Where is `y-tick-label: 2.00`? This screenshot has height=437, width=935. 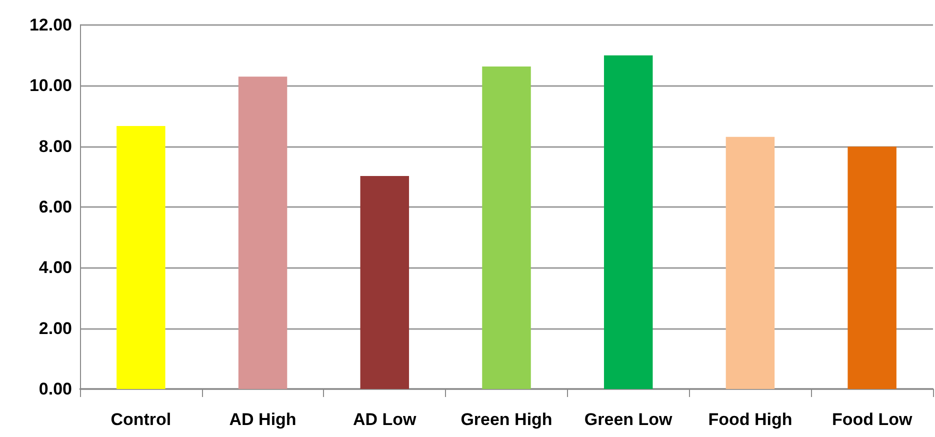 y-tick-label: 2.00 is located at coordinates (55, 328).